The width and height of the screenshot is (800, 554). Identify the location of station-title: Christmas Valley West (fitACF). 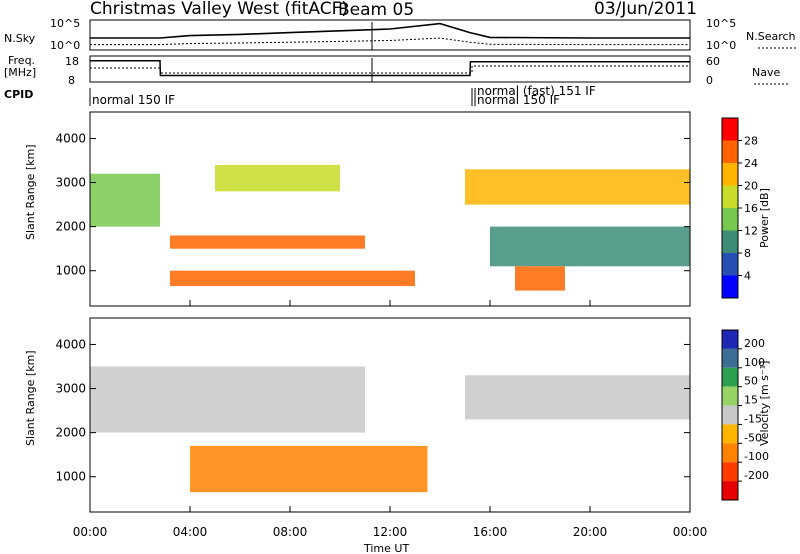
(219, 9).